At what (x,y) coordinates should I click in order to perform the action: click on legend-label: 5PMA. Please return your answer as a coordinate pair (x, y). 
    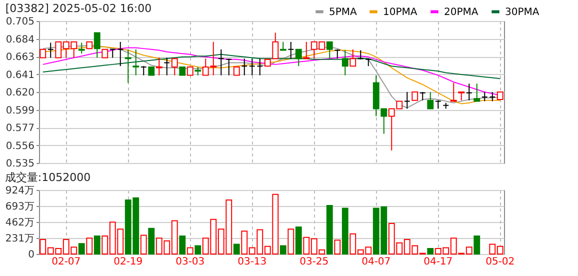
    Looking at the image, I should click on (343, 12).